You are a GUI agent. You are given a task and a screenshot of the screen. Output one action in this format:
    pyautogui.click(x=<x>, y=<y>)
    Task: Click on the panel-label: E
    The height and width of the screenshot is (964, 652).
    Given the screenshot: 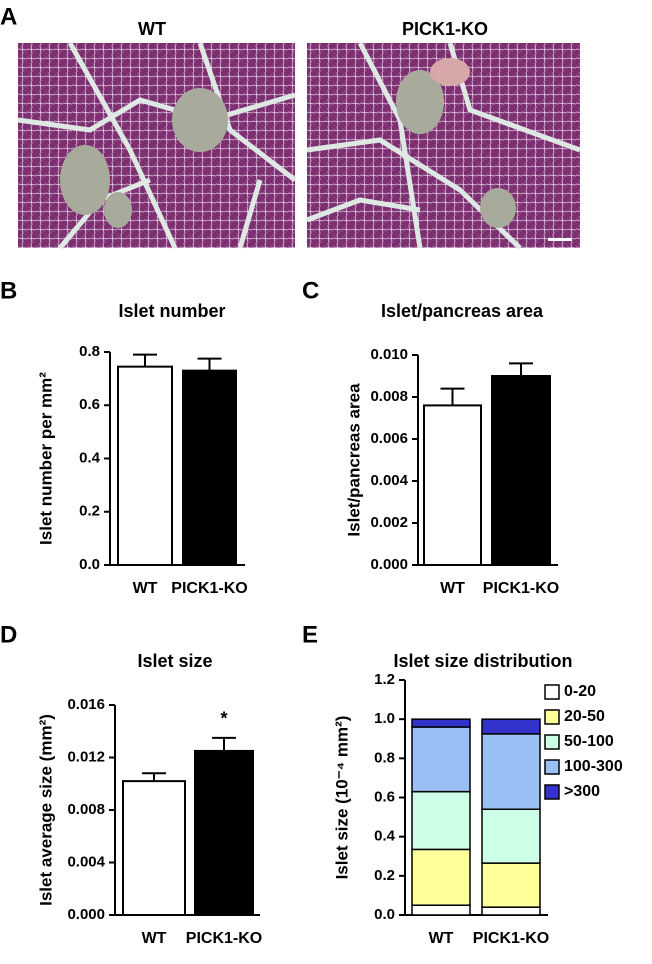 What is the action you would take?
    pyautogui.click(x=310, y=634)
    